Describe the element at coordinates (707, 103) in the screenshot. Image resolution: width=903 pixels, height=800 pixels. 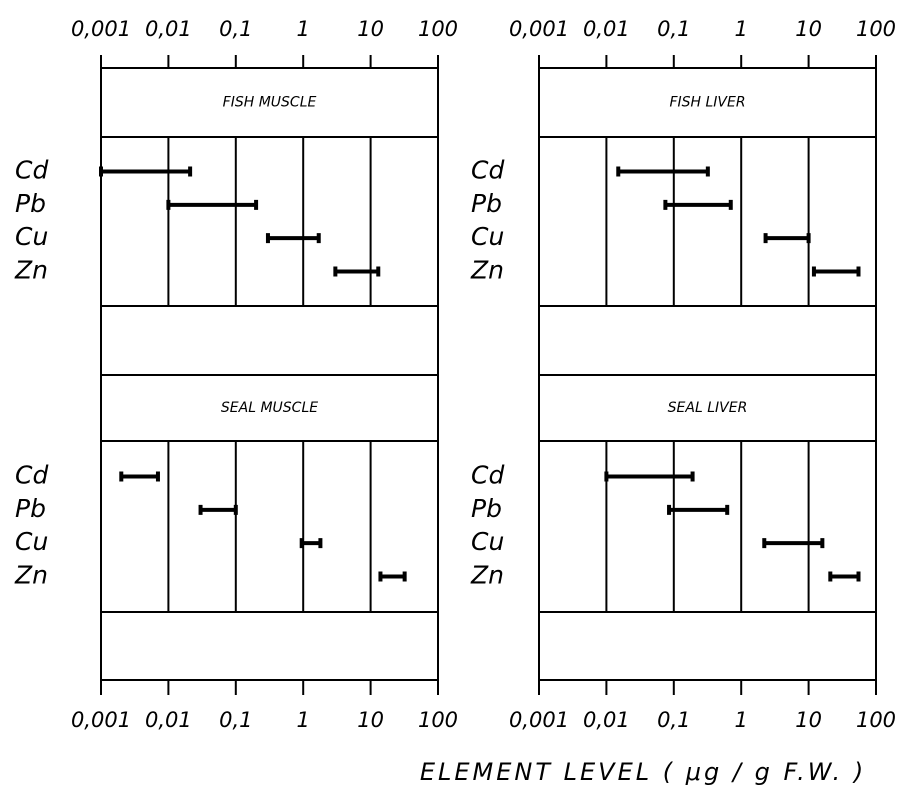
I see `panel-title: FISH LIVER` at that location.